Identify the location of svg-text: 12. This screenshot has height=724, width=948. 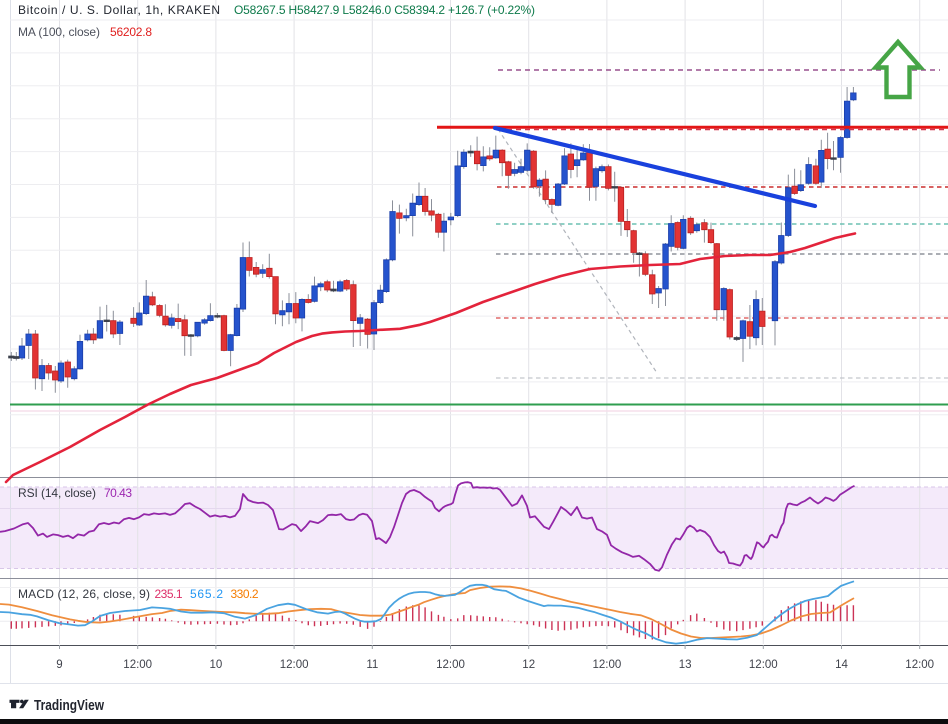
(528, 665).